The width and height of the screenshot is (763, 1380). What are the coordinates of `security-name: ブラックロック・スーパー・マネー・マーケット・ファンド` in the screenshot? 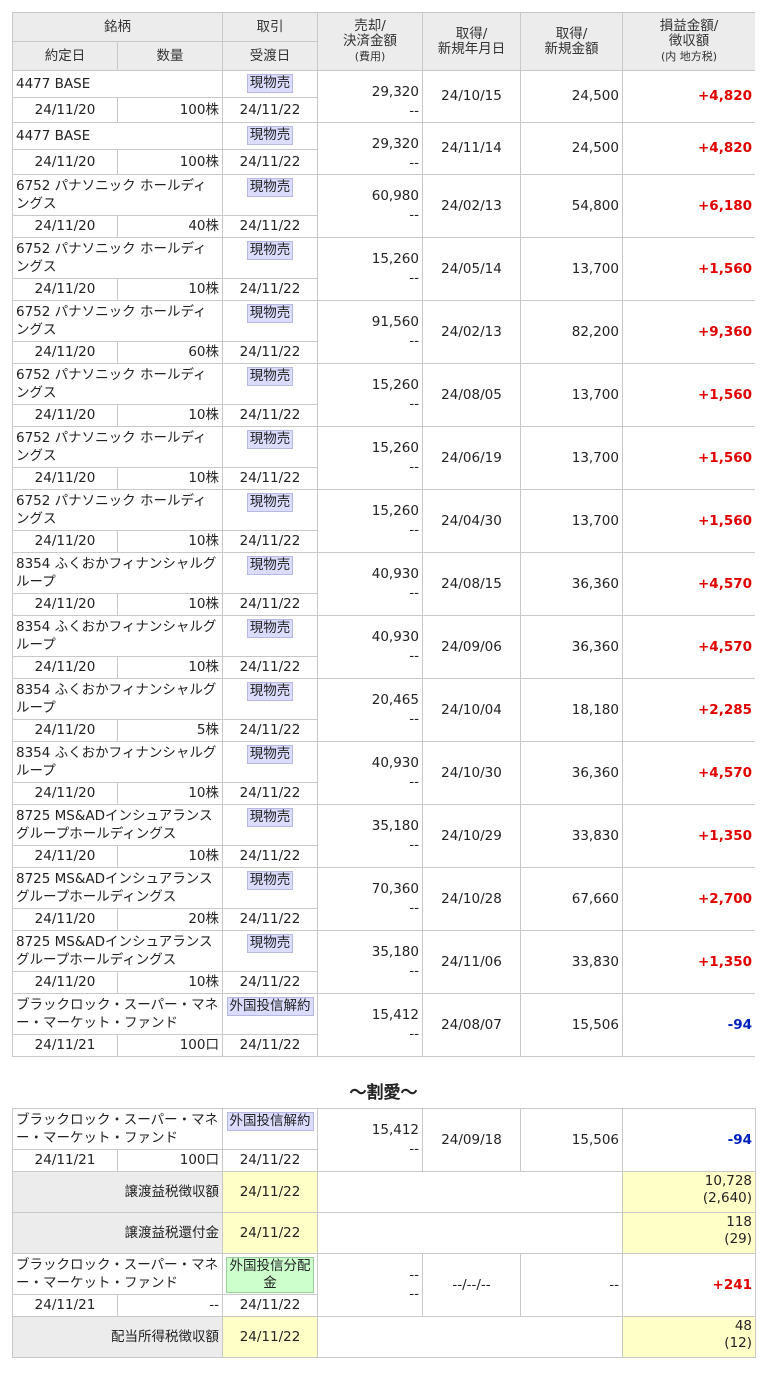 It's located at (117, 1129).